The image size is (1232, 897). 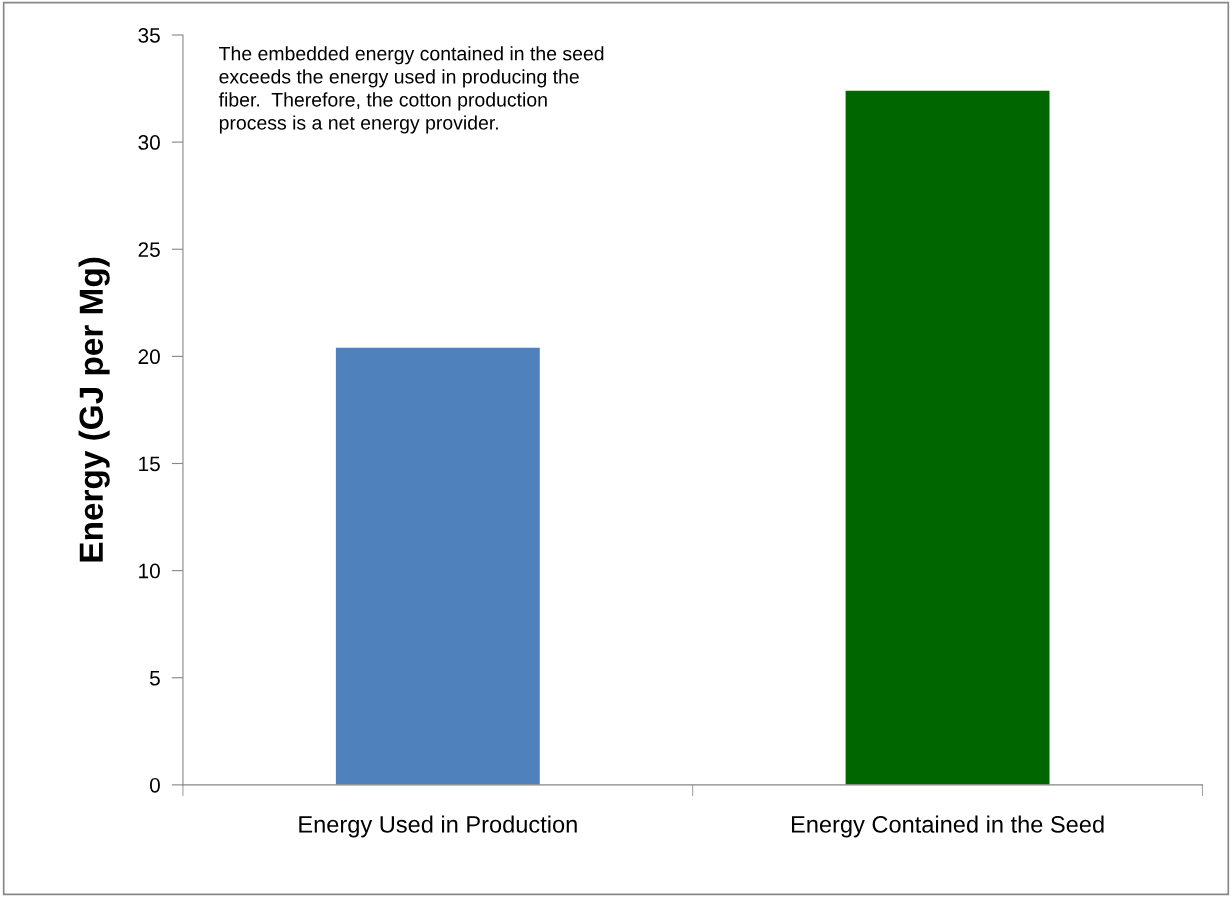 What do you see at coordinates (947, 826) in the screenshot?
I see `x-tick-label: Energy Contained in the Seed` at bounding box center [947, 826].